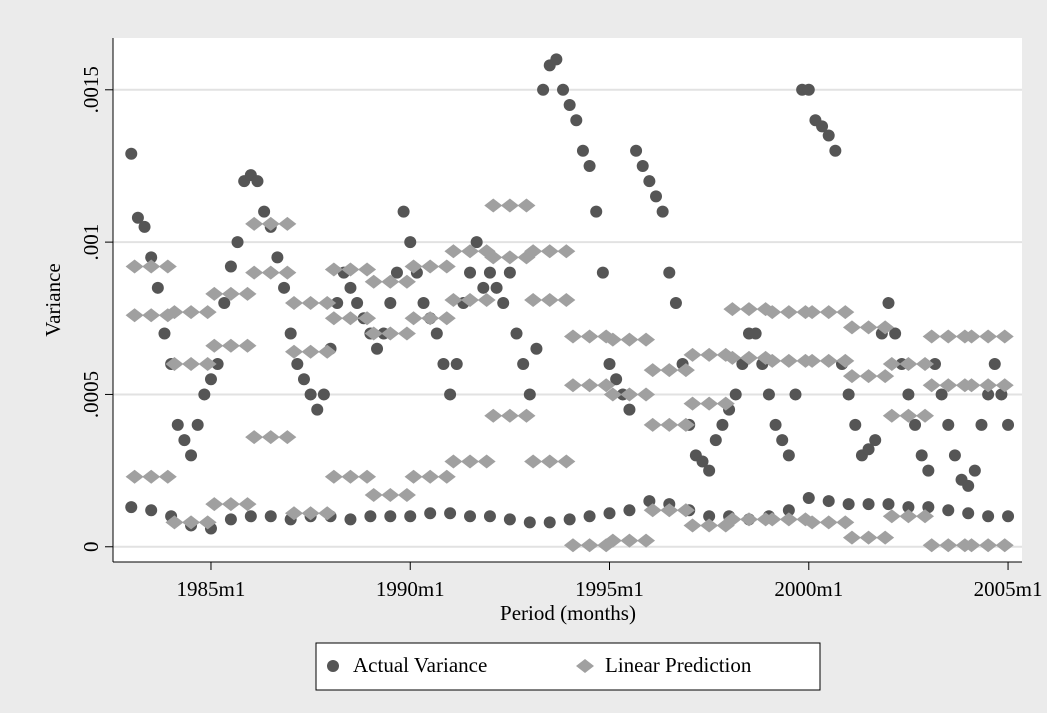  Describe the element at coordinates (420, 665) in the screenshot. I see `legend-label: Actual Variance` at that location.